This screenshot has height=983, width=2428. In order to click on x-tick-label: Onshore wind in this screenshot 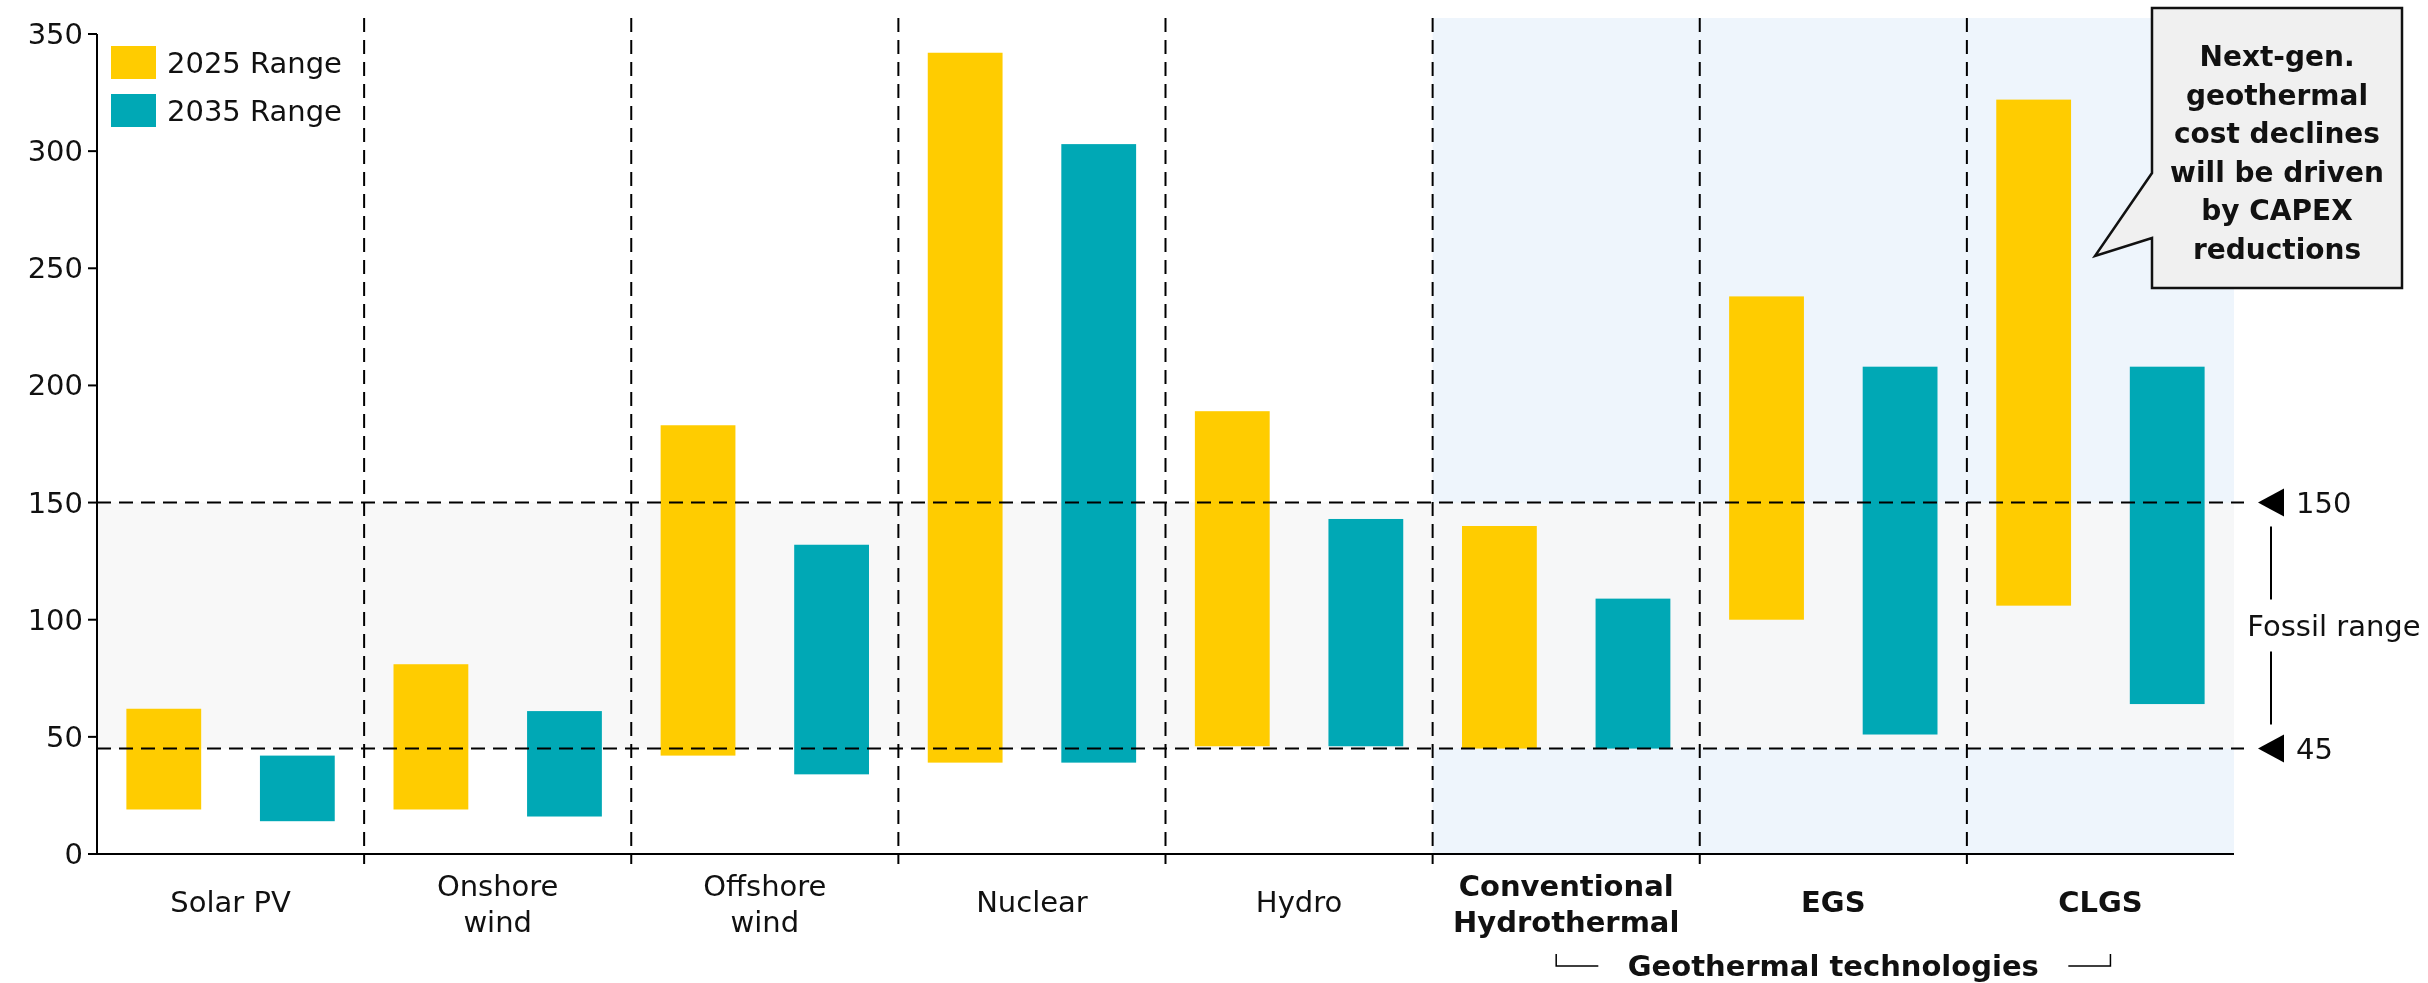, I will do `click(497, 904)`.